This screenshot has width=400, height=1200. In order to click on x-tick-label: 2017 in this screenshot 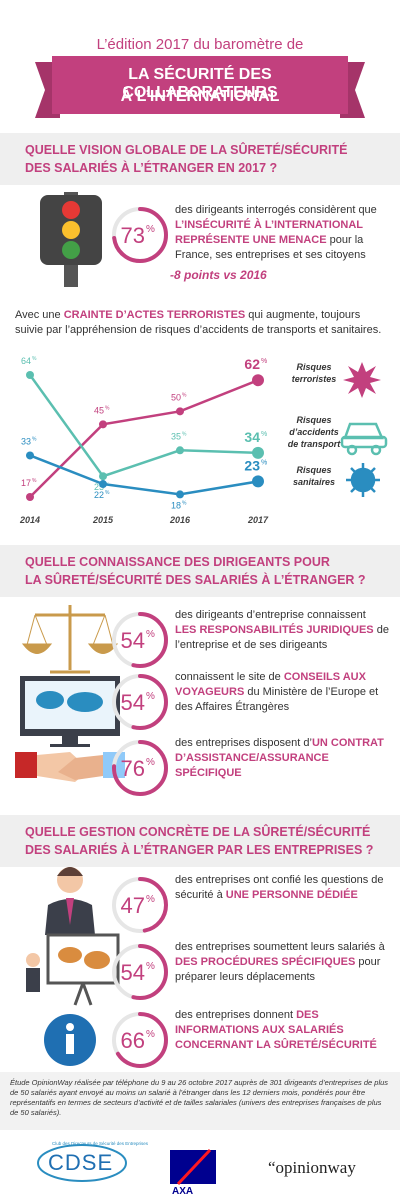, I will do `click(258, 520)`.